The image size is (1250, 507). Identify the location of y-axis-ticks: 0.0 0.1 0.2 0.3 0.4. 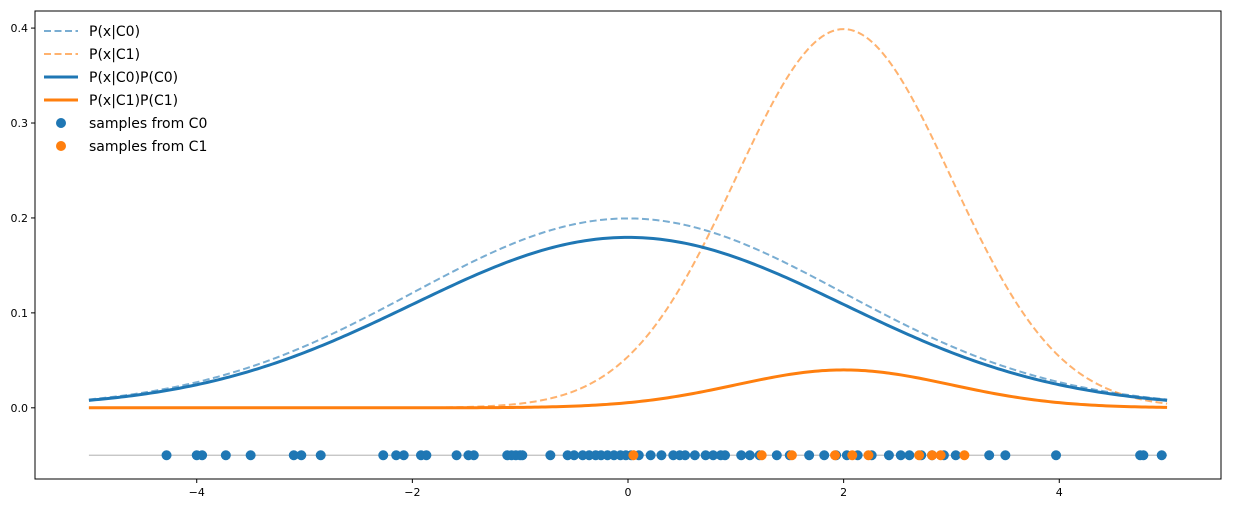
(23, 218).